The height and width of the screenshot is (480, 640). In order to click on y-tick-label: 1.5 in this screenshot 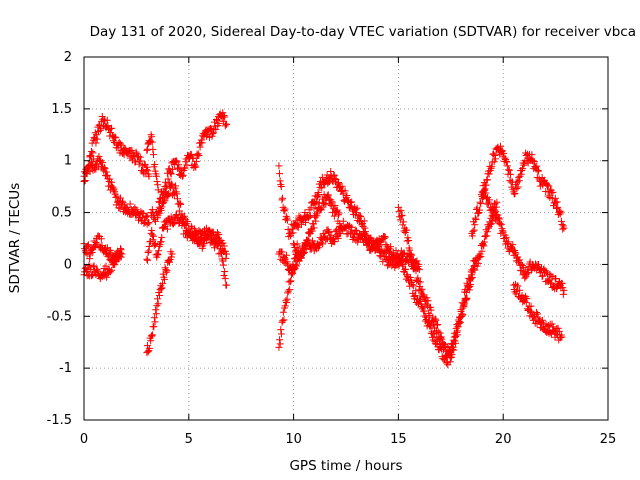, I will do `click(61, 109)`.